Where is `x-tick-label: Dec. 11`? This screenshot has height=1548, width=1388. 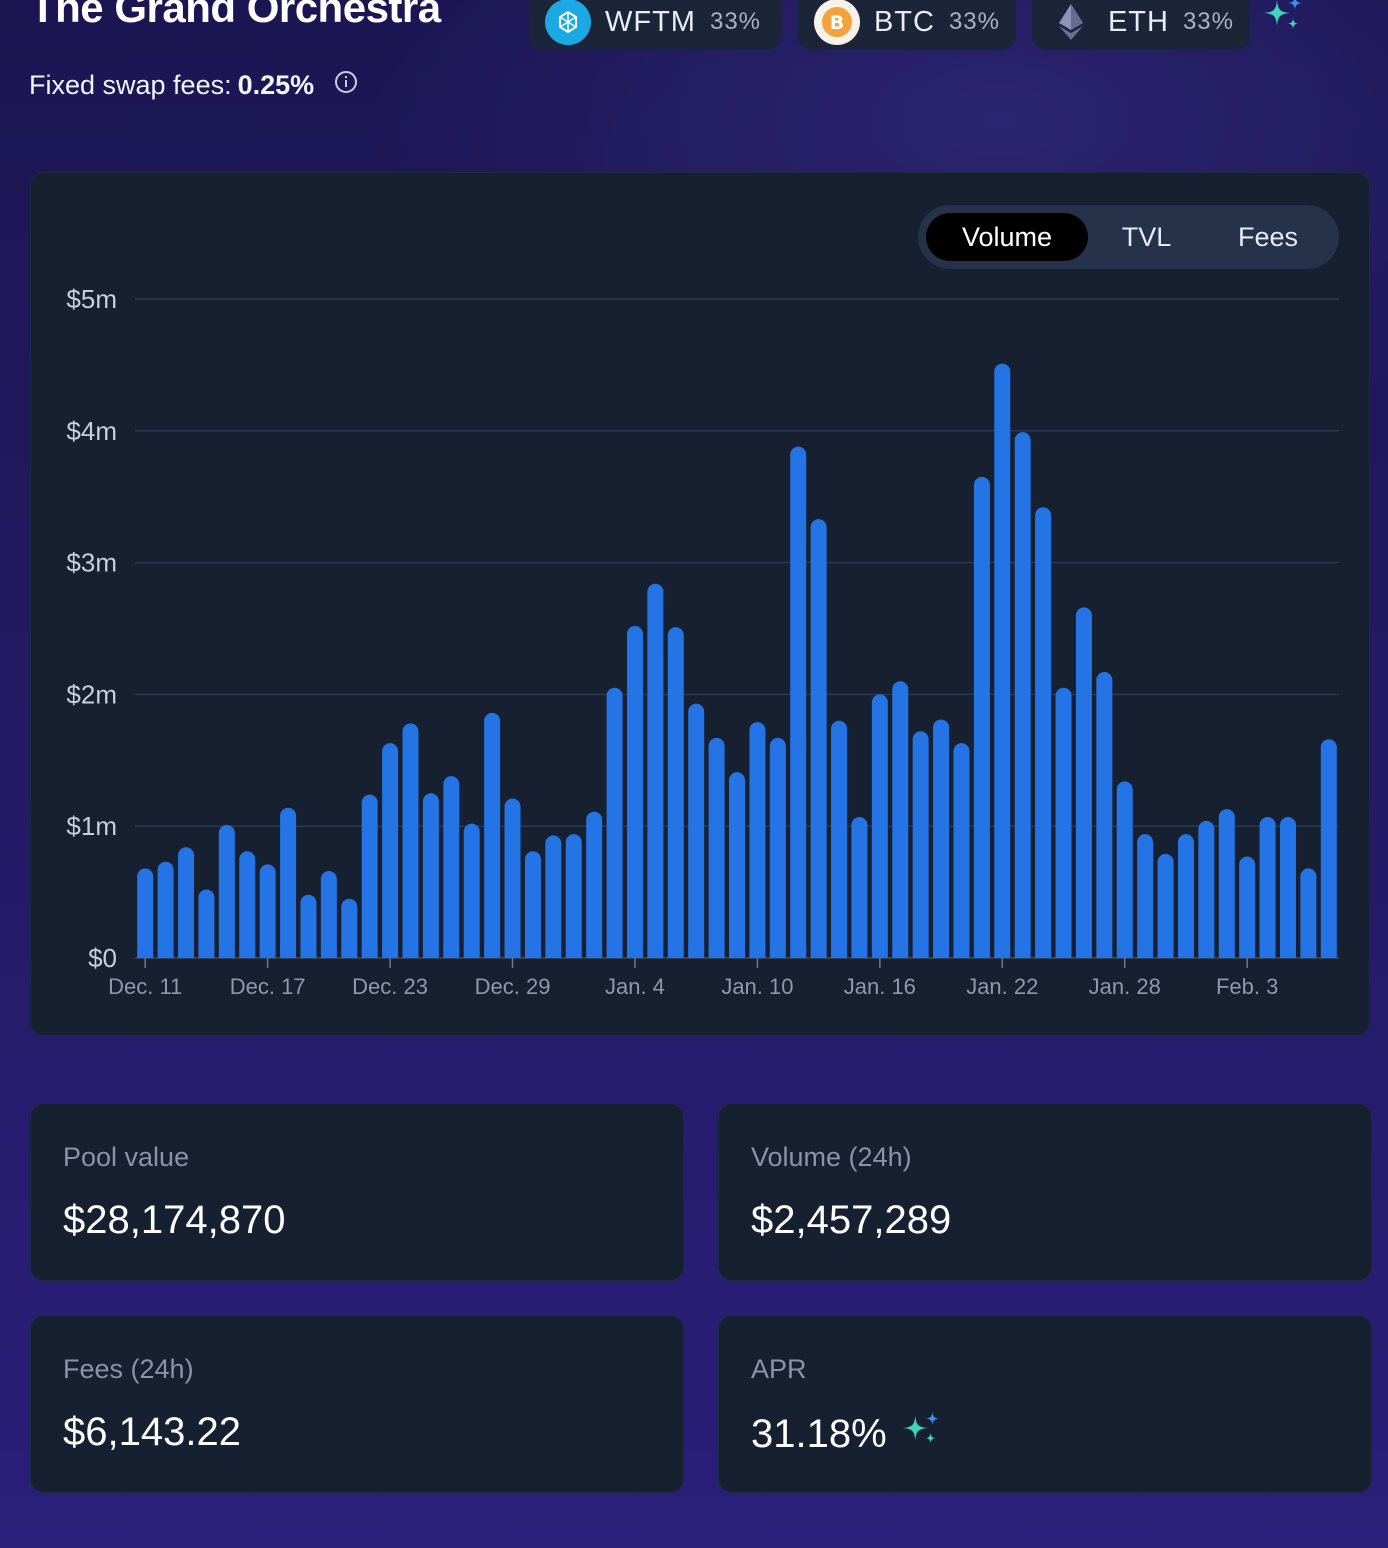 x-tick-label: Dec. 11 is located at coordinates (145, 986).